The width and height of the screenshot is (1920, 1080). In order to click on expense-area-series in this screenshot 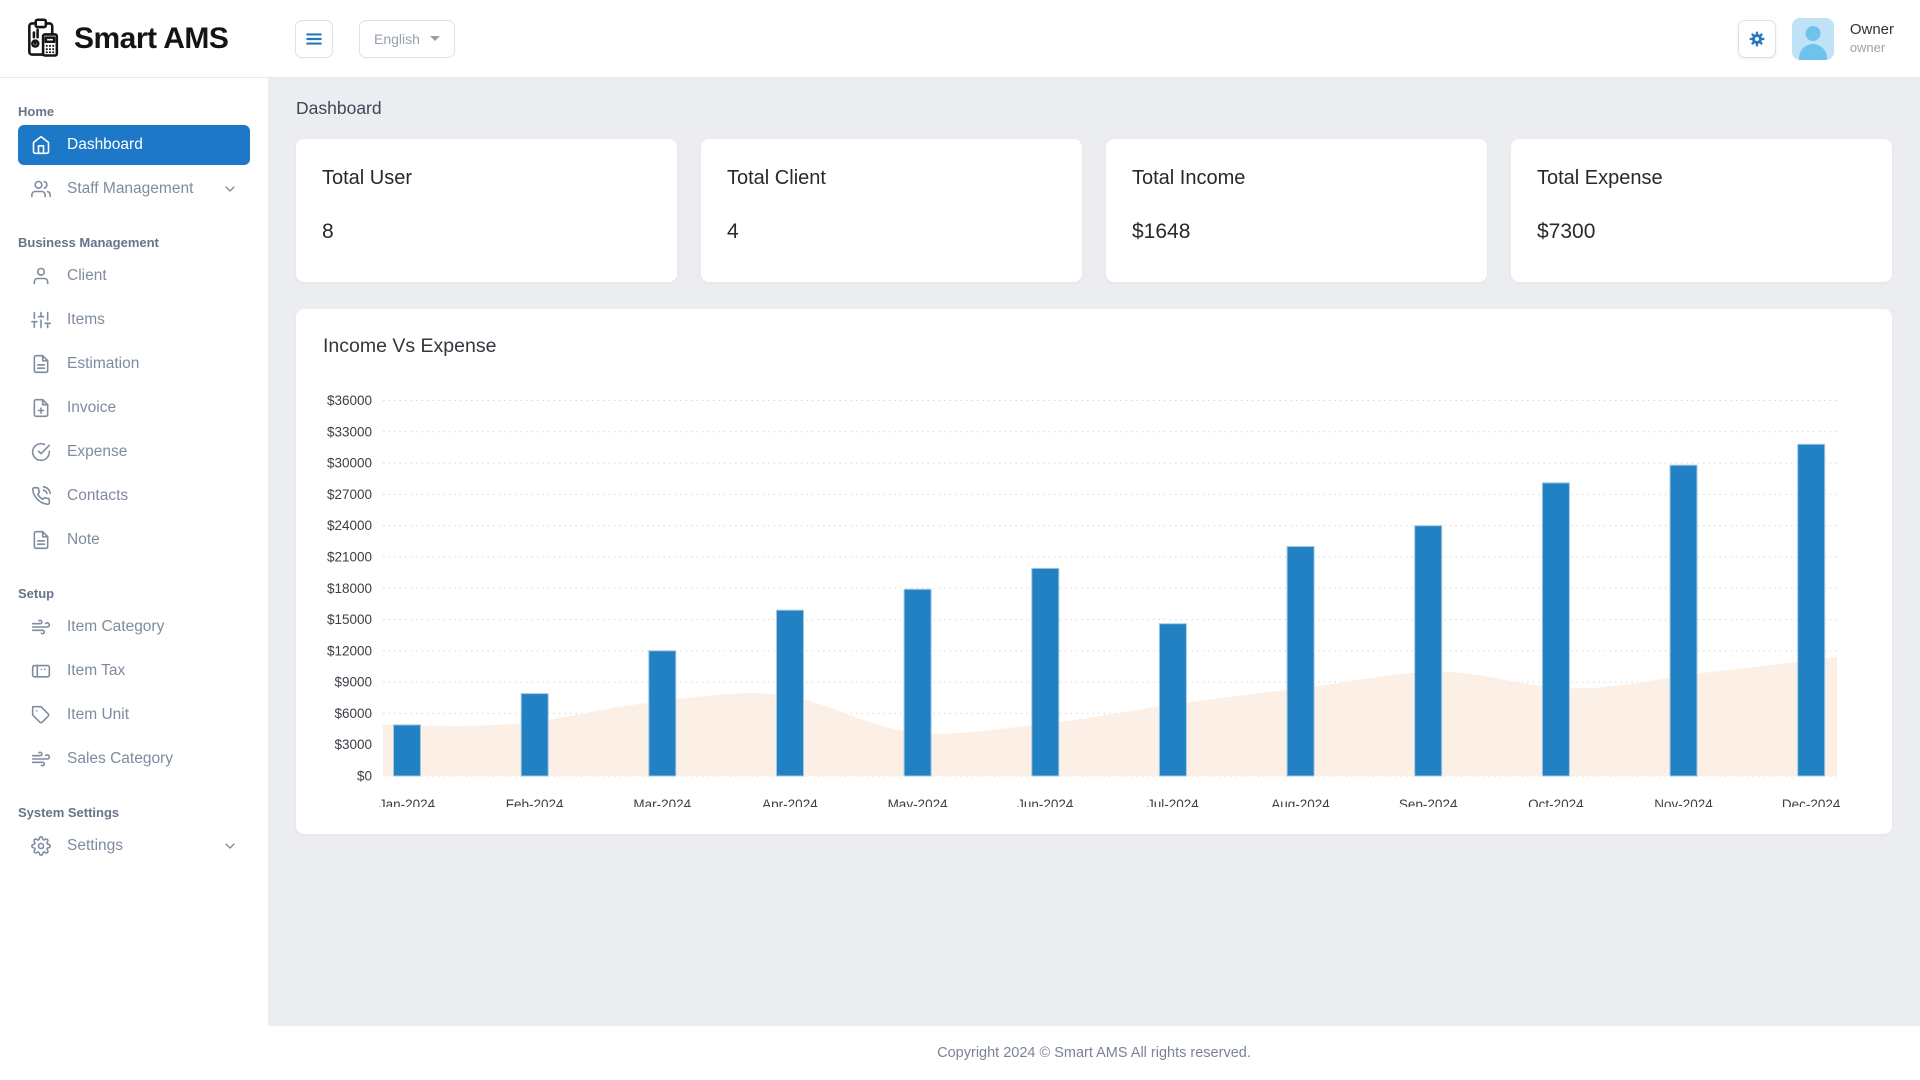, I will do `click(1110, 716)`.